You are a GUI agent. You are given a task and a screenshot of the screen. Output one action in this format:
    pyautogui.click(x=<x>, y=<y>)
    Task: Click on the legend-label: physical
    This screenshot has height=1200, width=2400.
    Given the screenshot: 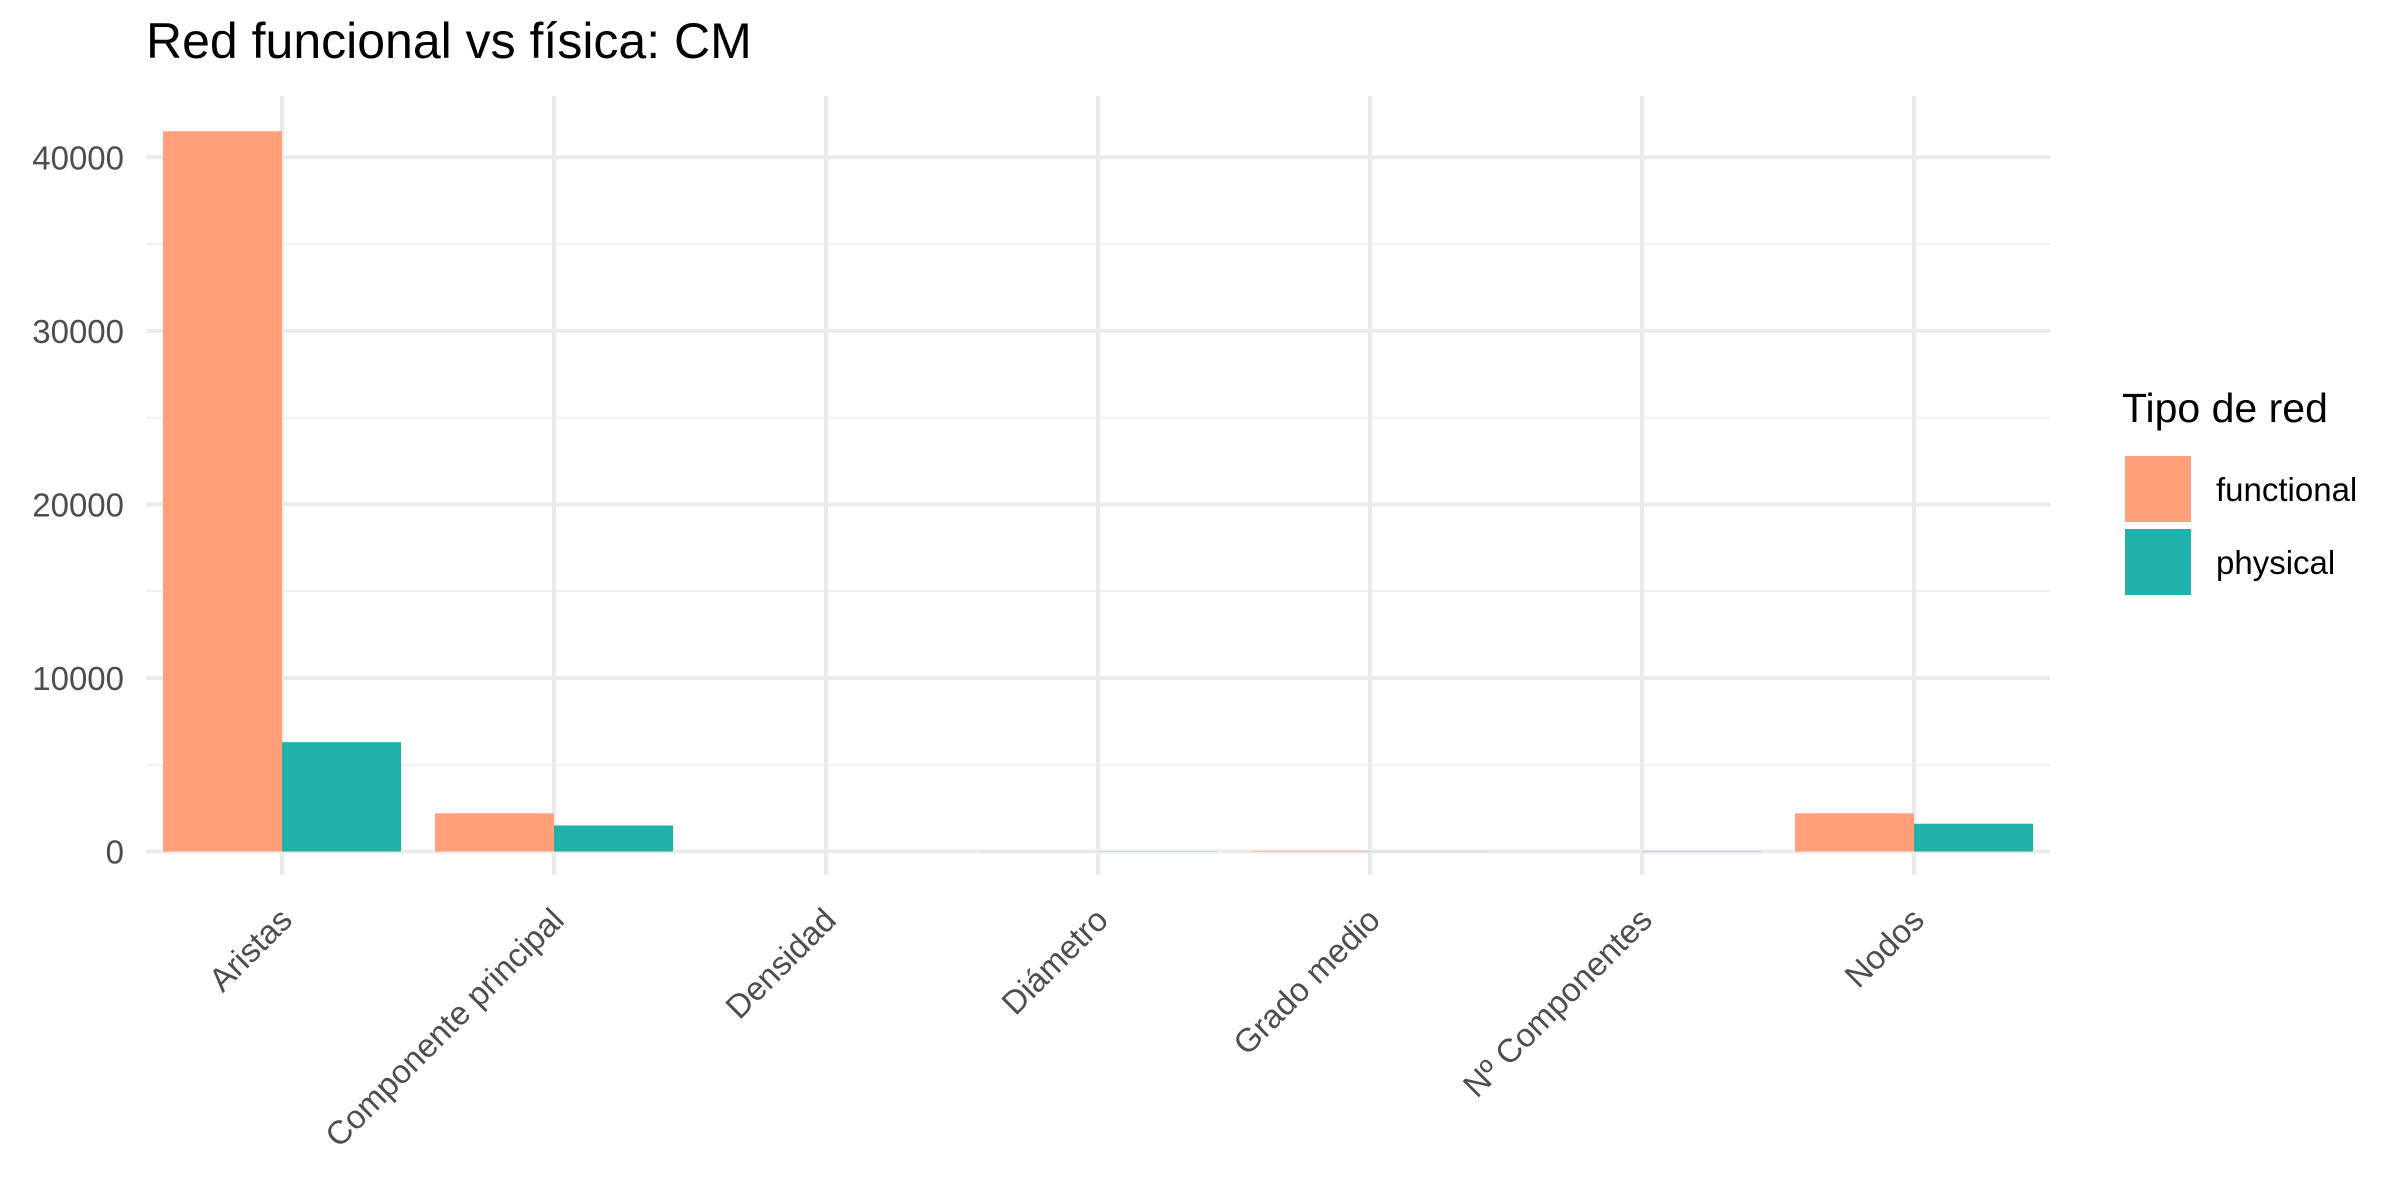 What is the action you would take?
    pyautogui.click(x=2275, y=562)
    